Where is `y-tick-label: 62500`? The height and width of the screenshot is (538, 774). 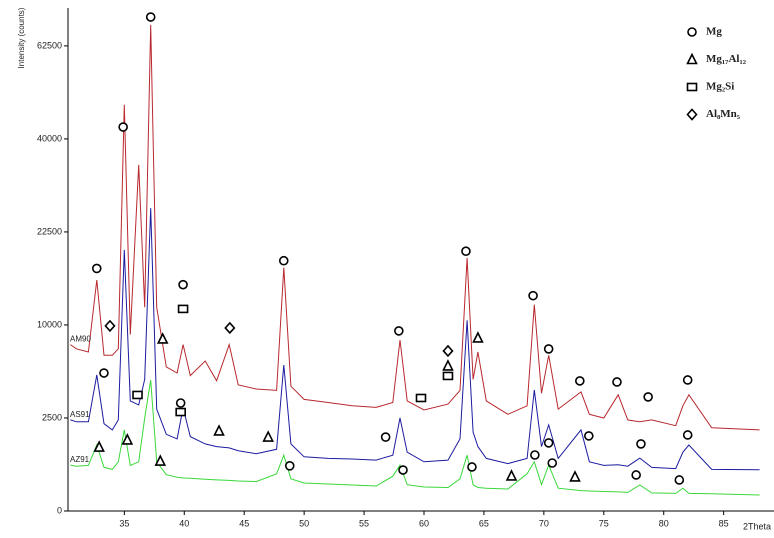 y-tick-label: 62500 is located at coordinates (49, 45).